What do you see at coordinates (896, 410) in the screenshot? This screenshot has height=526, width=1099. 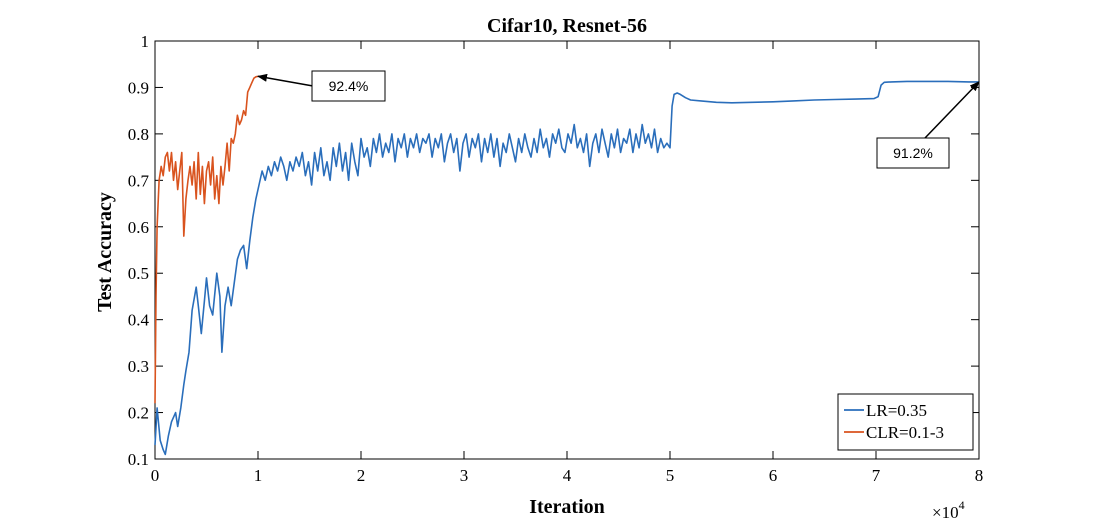 I see `legend-label: LR=0.35` at bounding box center [896, 410].